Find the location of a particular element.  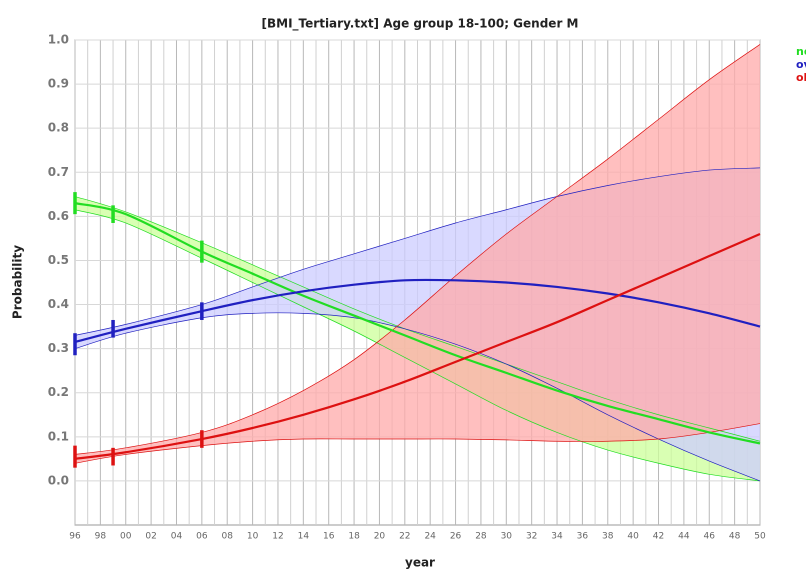

x-tick-label: 30 is located at coordinates (507, 537).